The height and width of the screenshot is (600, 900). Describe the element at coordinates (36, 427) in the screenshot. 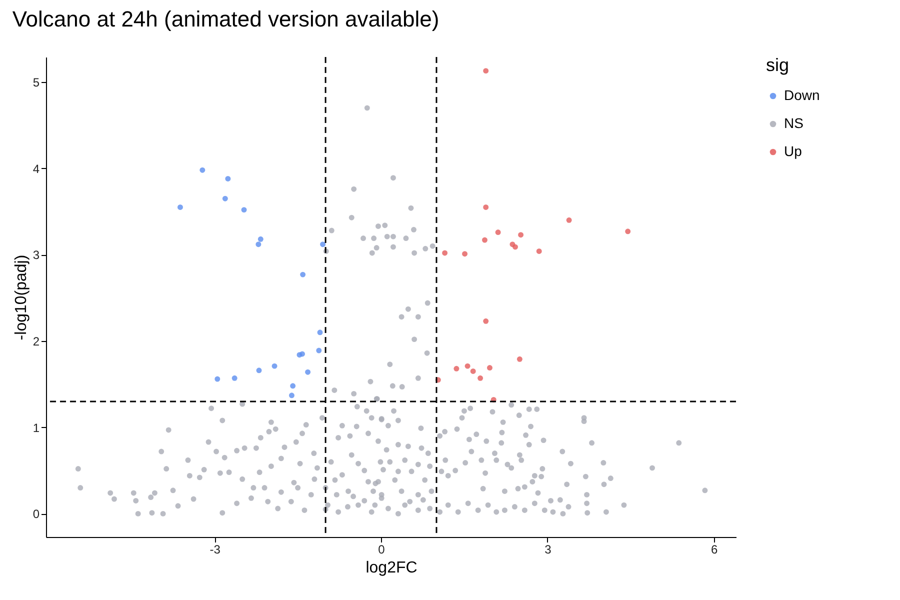

I see `y-tick-label: 1` at that location.